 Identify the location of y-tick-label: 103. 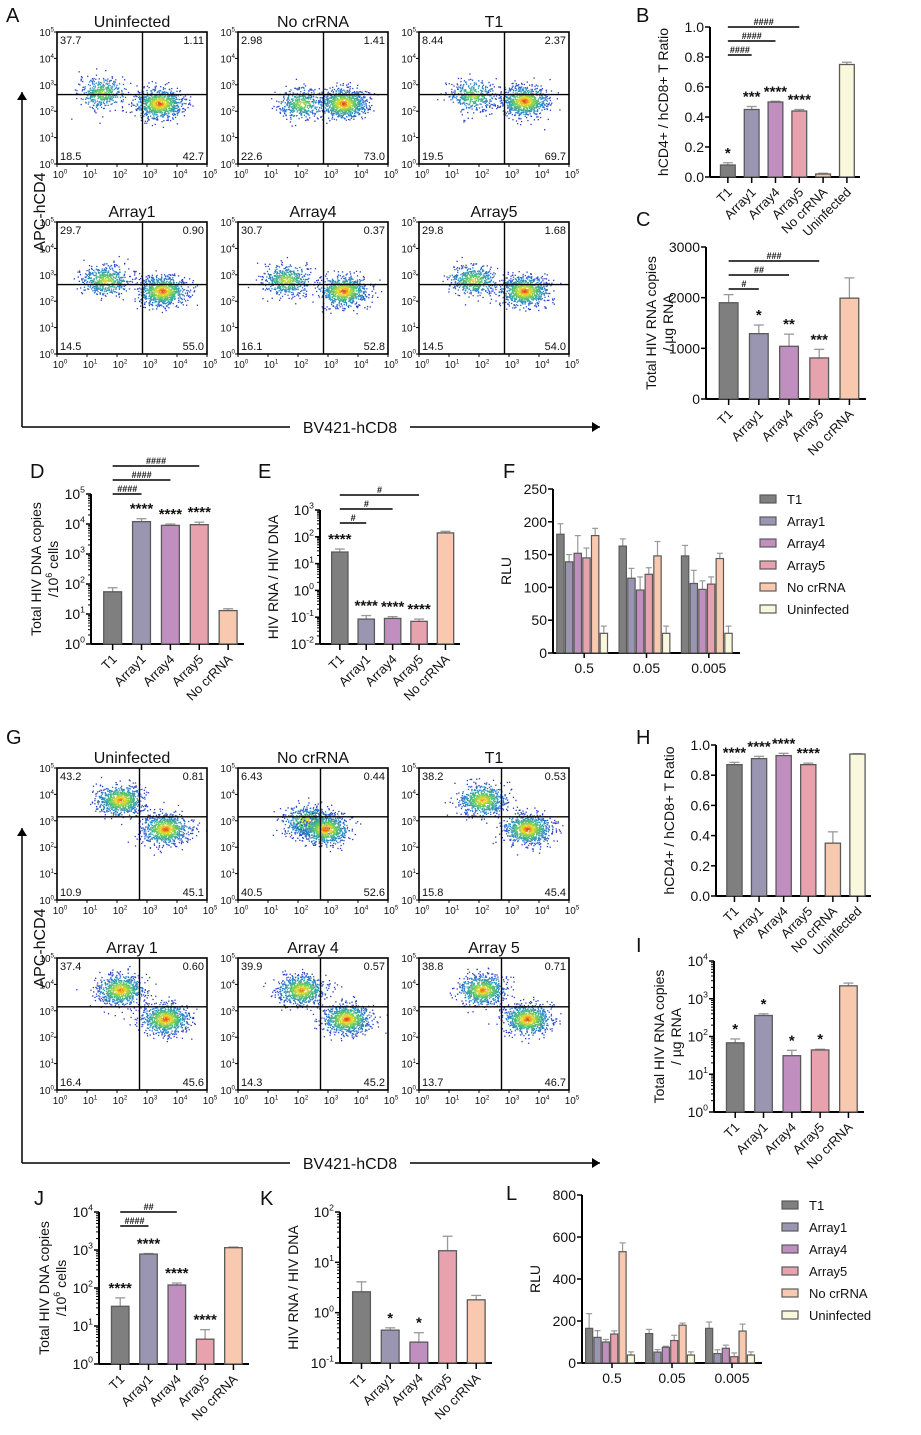
(46, 85).